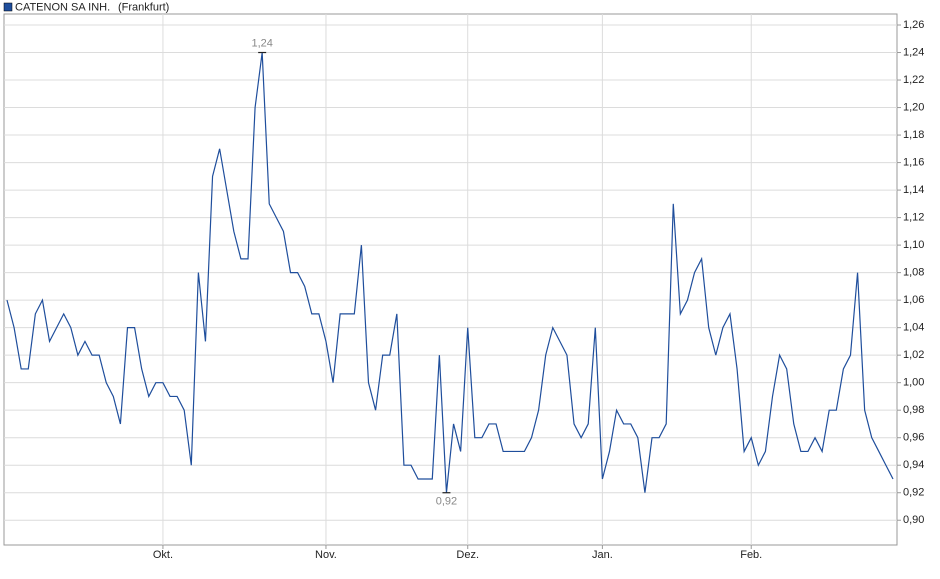 The width and height of the screenshot is (940, 579). I want to click on y-tick-label: 1,24, so click(913, 52).